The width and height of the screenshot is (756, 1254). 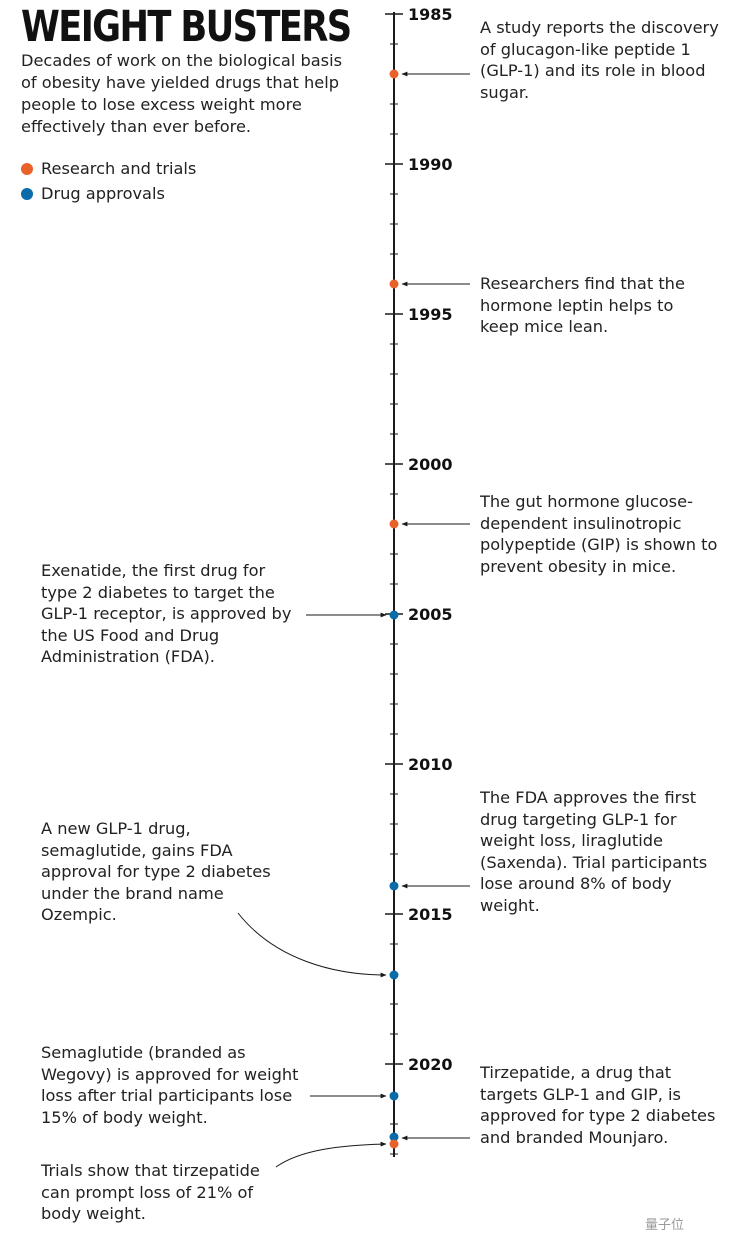 I want to click on connector-tirzepatide-trials, so click(x=331, y=1154).